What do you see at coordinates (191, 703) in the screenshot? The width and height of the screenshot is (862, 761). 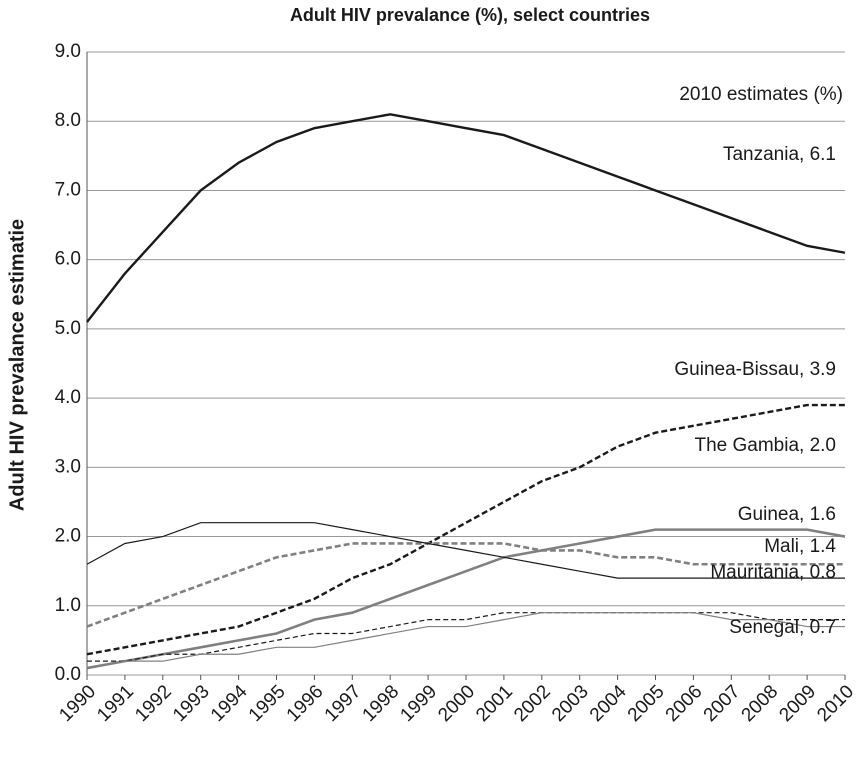 I see `x-tick-label: 1993` at bounding box center [191, 703].